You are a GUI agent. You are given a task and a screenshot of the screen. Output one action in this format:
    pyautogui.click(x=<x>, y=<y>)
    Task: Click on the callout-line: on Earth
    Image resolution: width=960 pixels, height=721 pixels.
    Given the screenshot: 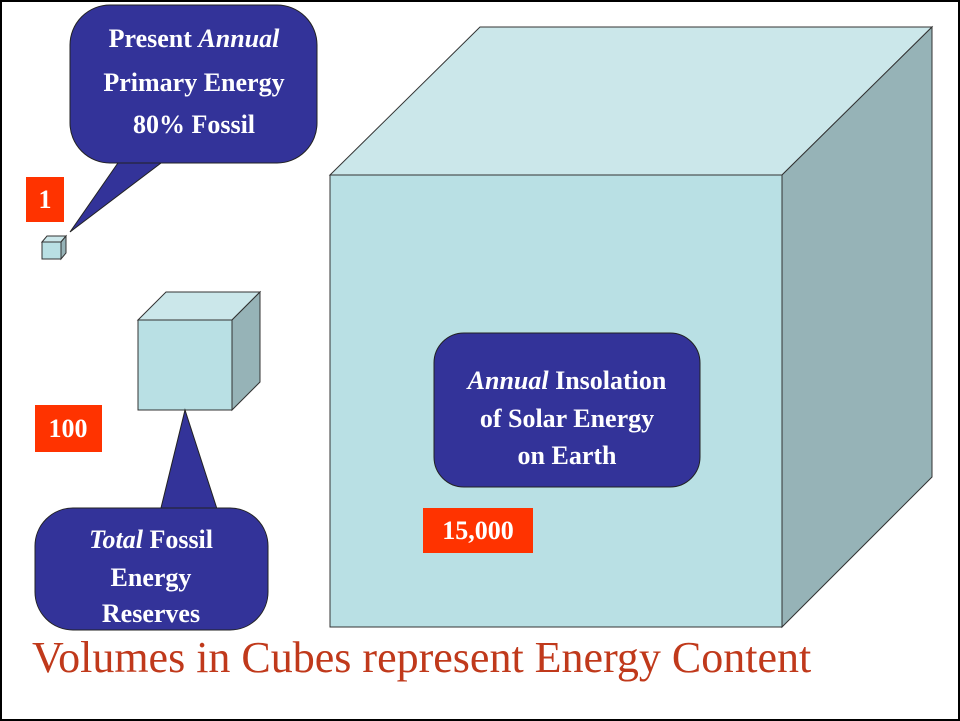 What is the action you would take?
    pyautogui.click(x=568, y=455)
    